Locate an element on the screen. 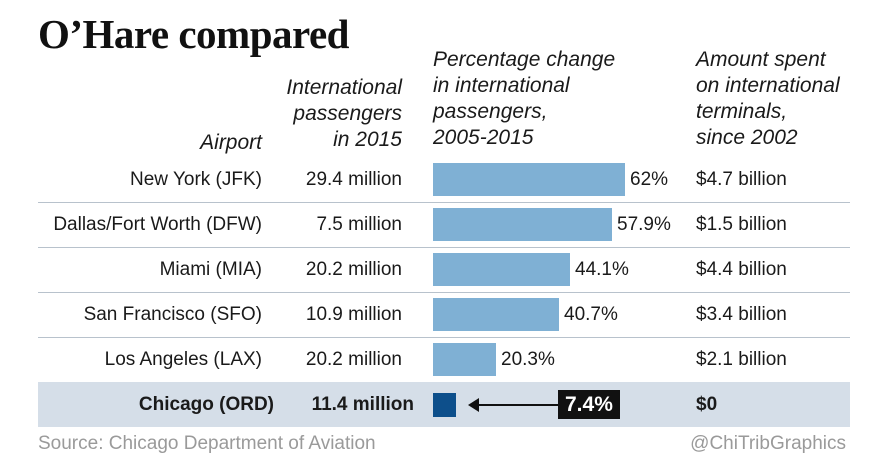 The image size is (876, 470). airport-name: Los Angeles (LAX) is located at coordinates (183, 359).